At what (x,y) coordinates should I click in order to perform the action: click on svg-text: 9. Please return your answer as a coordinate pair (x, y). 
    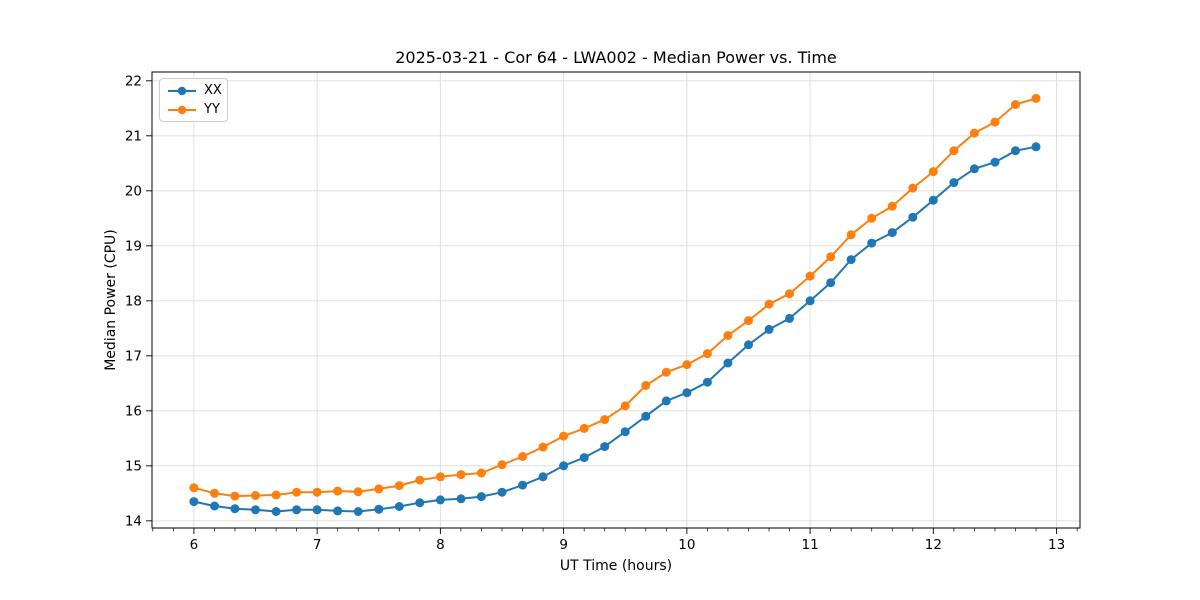
    Looking at the image, I should click on (563, 545).